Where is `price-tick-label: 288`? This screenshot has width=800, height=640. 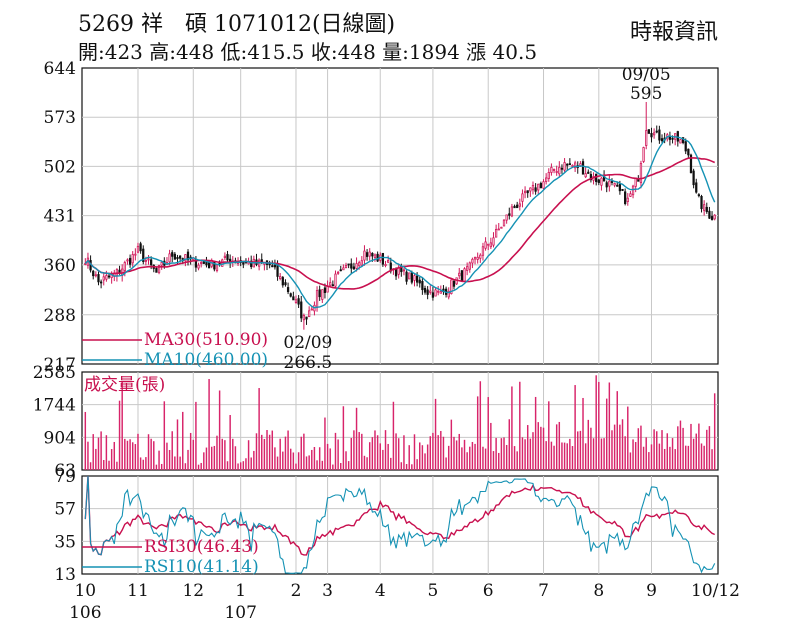 price-tick-label: 288 is located at coordinates (60, 316).